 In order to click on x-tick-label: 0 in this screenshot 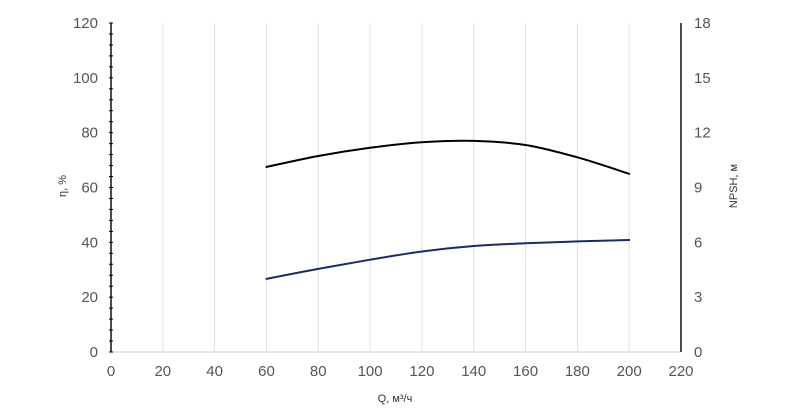, I will do `click(111, 371)`.